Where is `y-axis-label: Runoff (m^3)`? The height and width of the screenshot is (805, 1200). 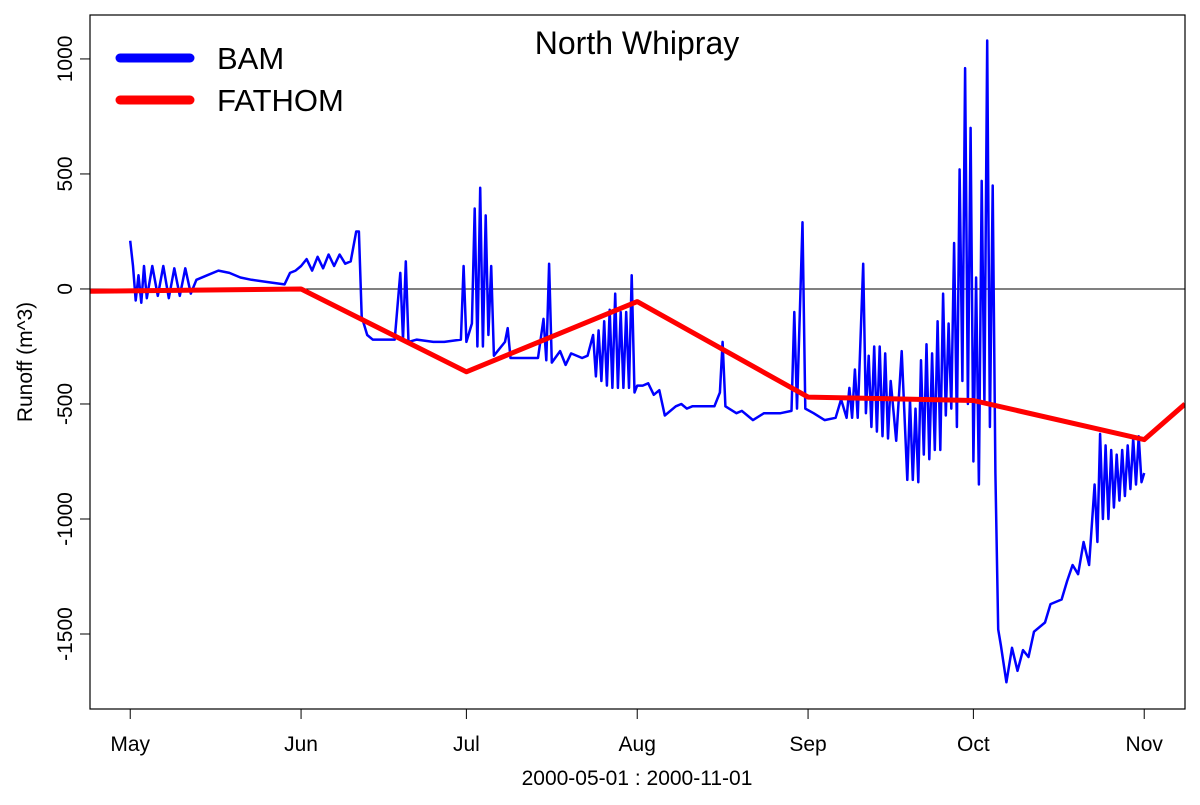 y-axis-label: Runoff (m^3) is located at coordinates (25, 362).